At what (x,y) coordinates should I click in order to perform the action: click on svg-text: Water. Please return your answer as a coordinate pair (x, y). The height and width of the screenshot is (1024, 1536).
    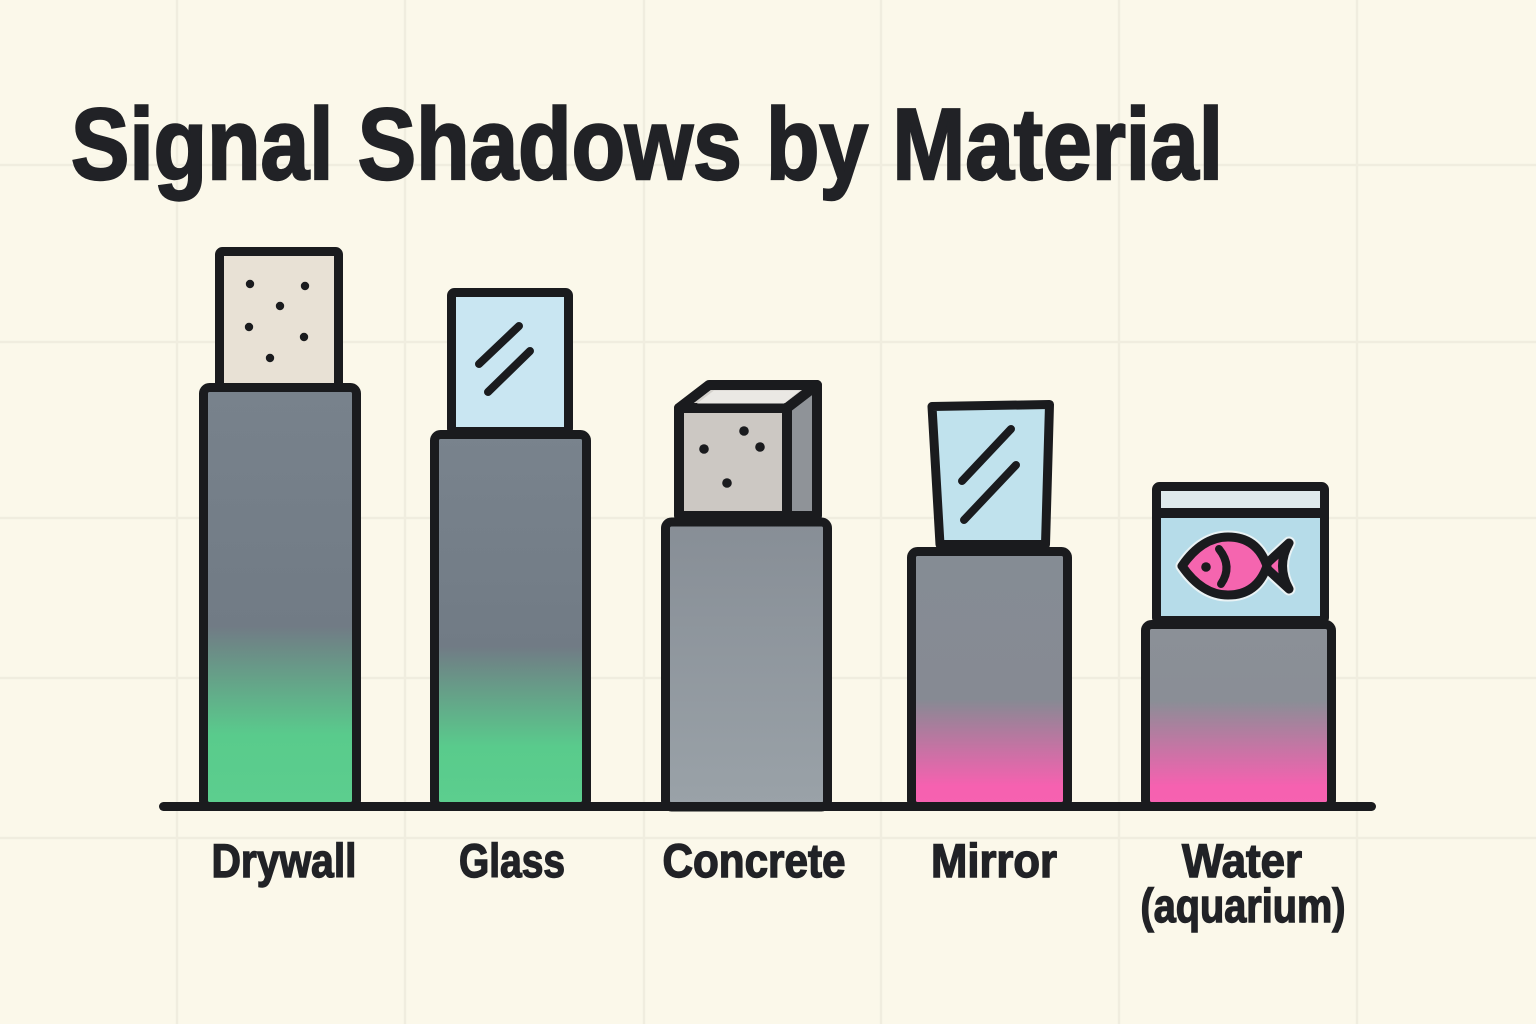
    Looking at the image, I should click on (1242, 860).